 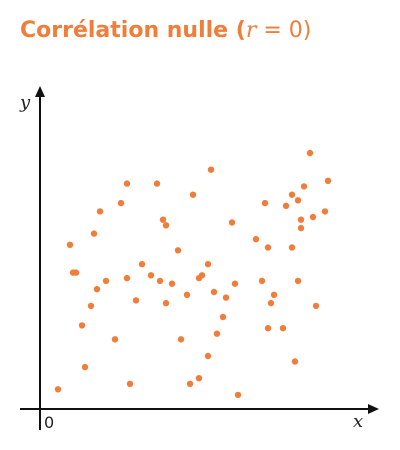 What do you see at coordinates (25, 102) in the screenshot?
I see `y-axis-label: y` at bounding box center [25, 102].